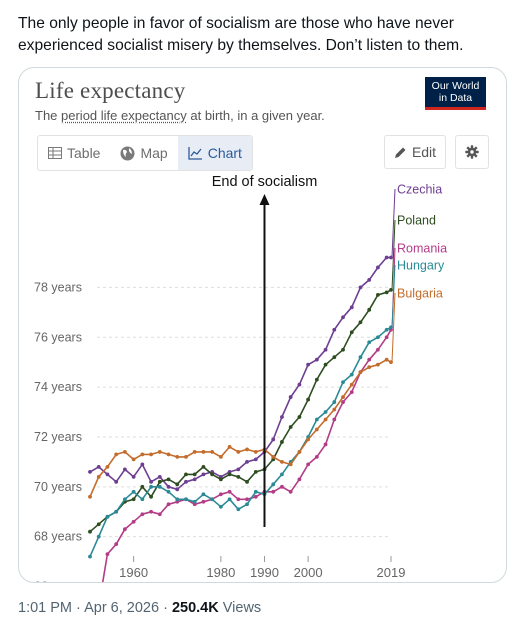  I want to click on annotation-label: End of socialism, so click(265, 182).